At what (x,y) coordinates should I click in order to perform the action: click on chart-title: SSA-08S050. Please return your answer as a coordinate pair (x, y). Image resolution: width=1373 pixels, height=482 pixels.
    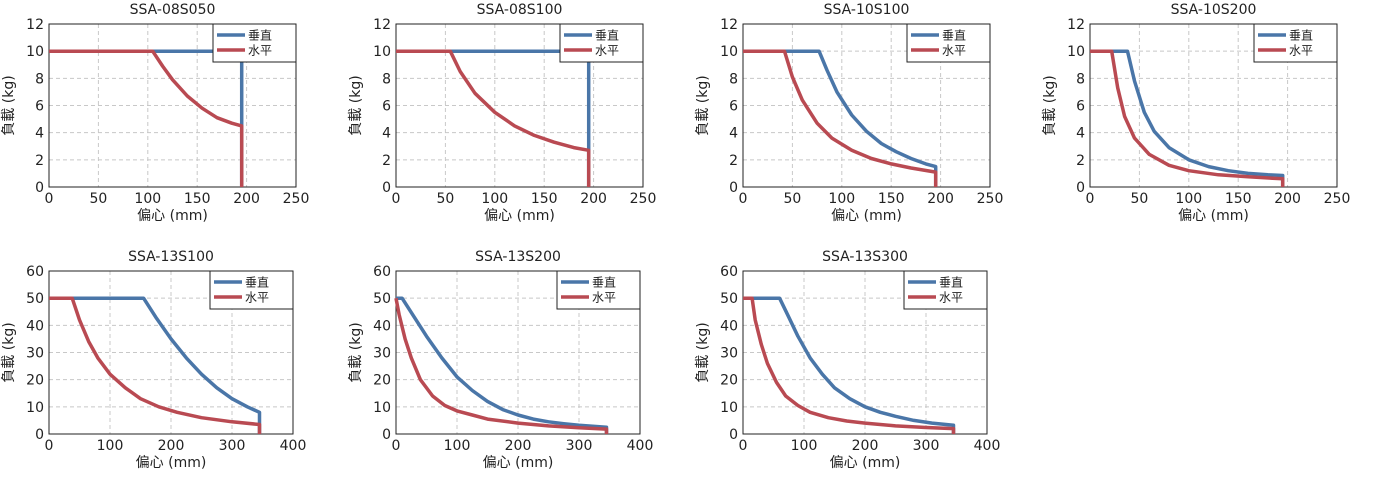
    Looking at the image, I should click on (173, 10).